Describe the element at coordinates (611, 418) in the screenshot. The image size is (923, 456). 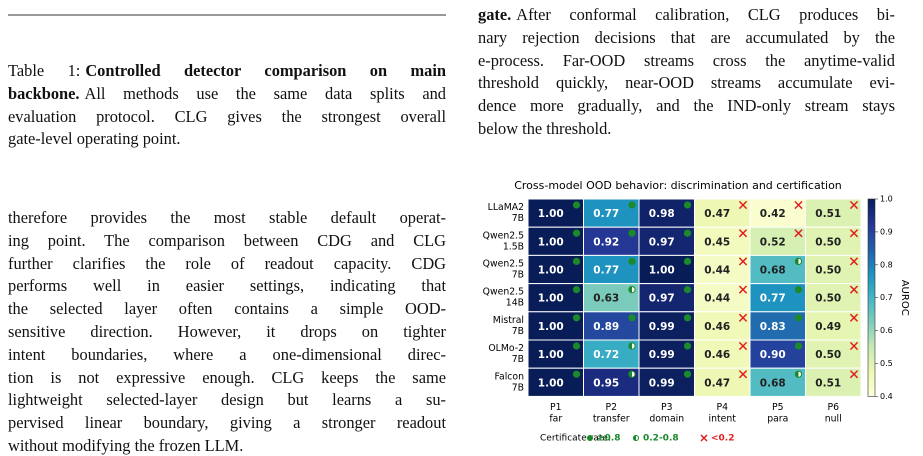
I see `column-label: transfer` at that location.